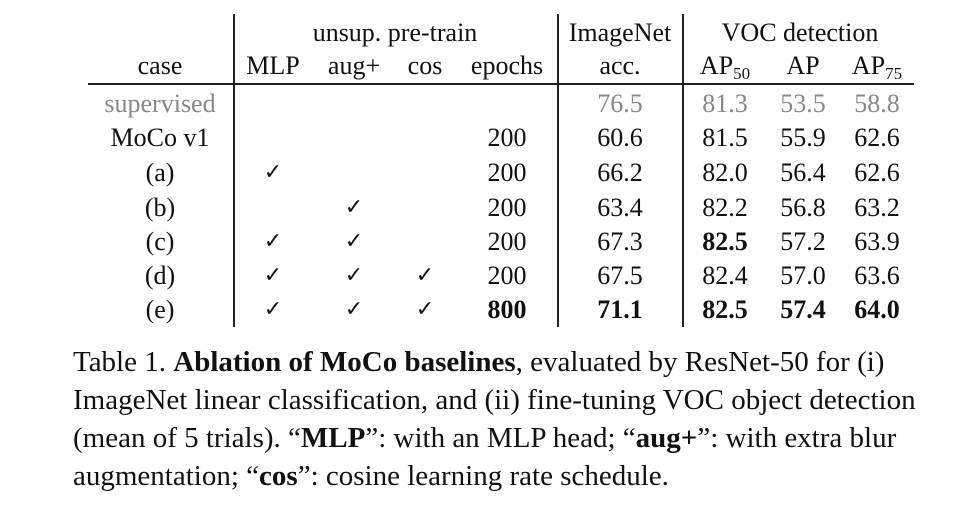  I want to click on header-ap50-sub: 50, so click(742, 73).